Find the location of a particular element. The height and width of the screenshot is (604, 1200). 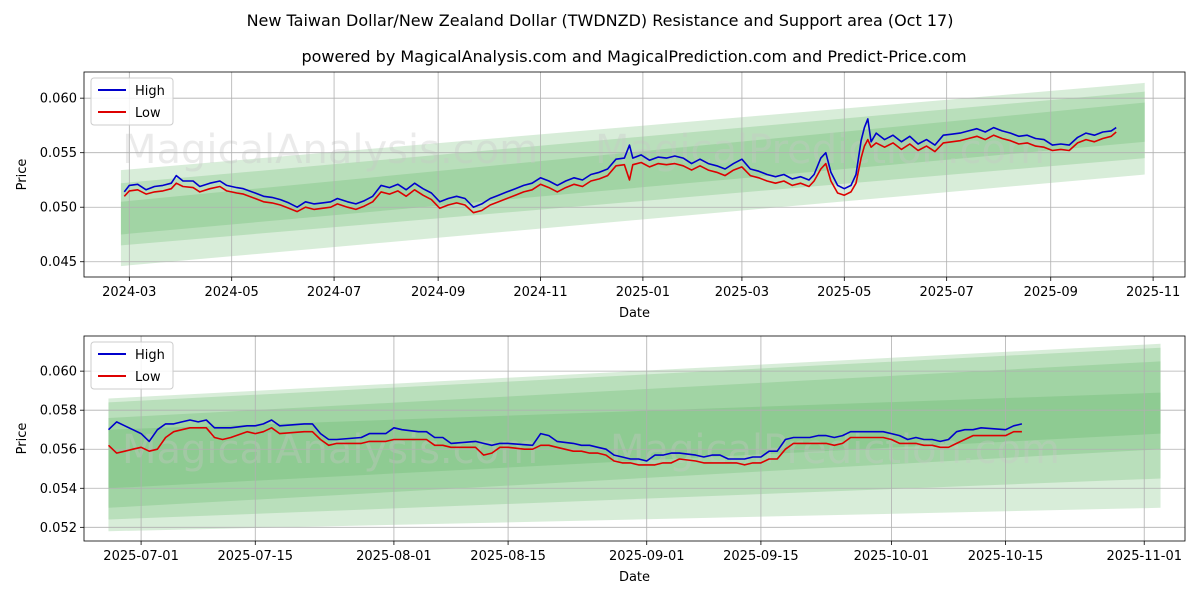

y-tick-label: 0.058 is located at coordinates (58, 411).